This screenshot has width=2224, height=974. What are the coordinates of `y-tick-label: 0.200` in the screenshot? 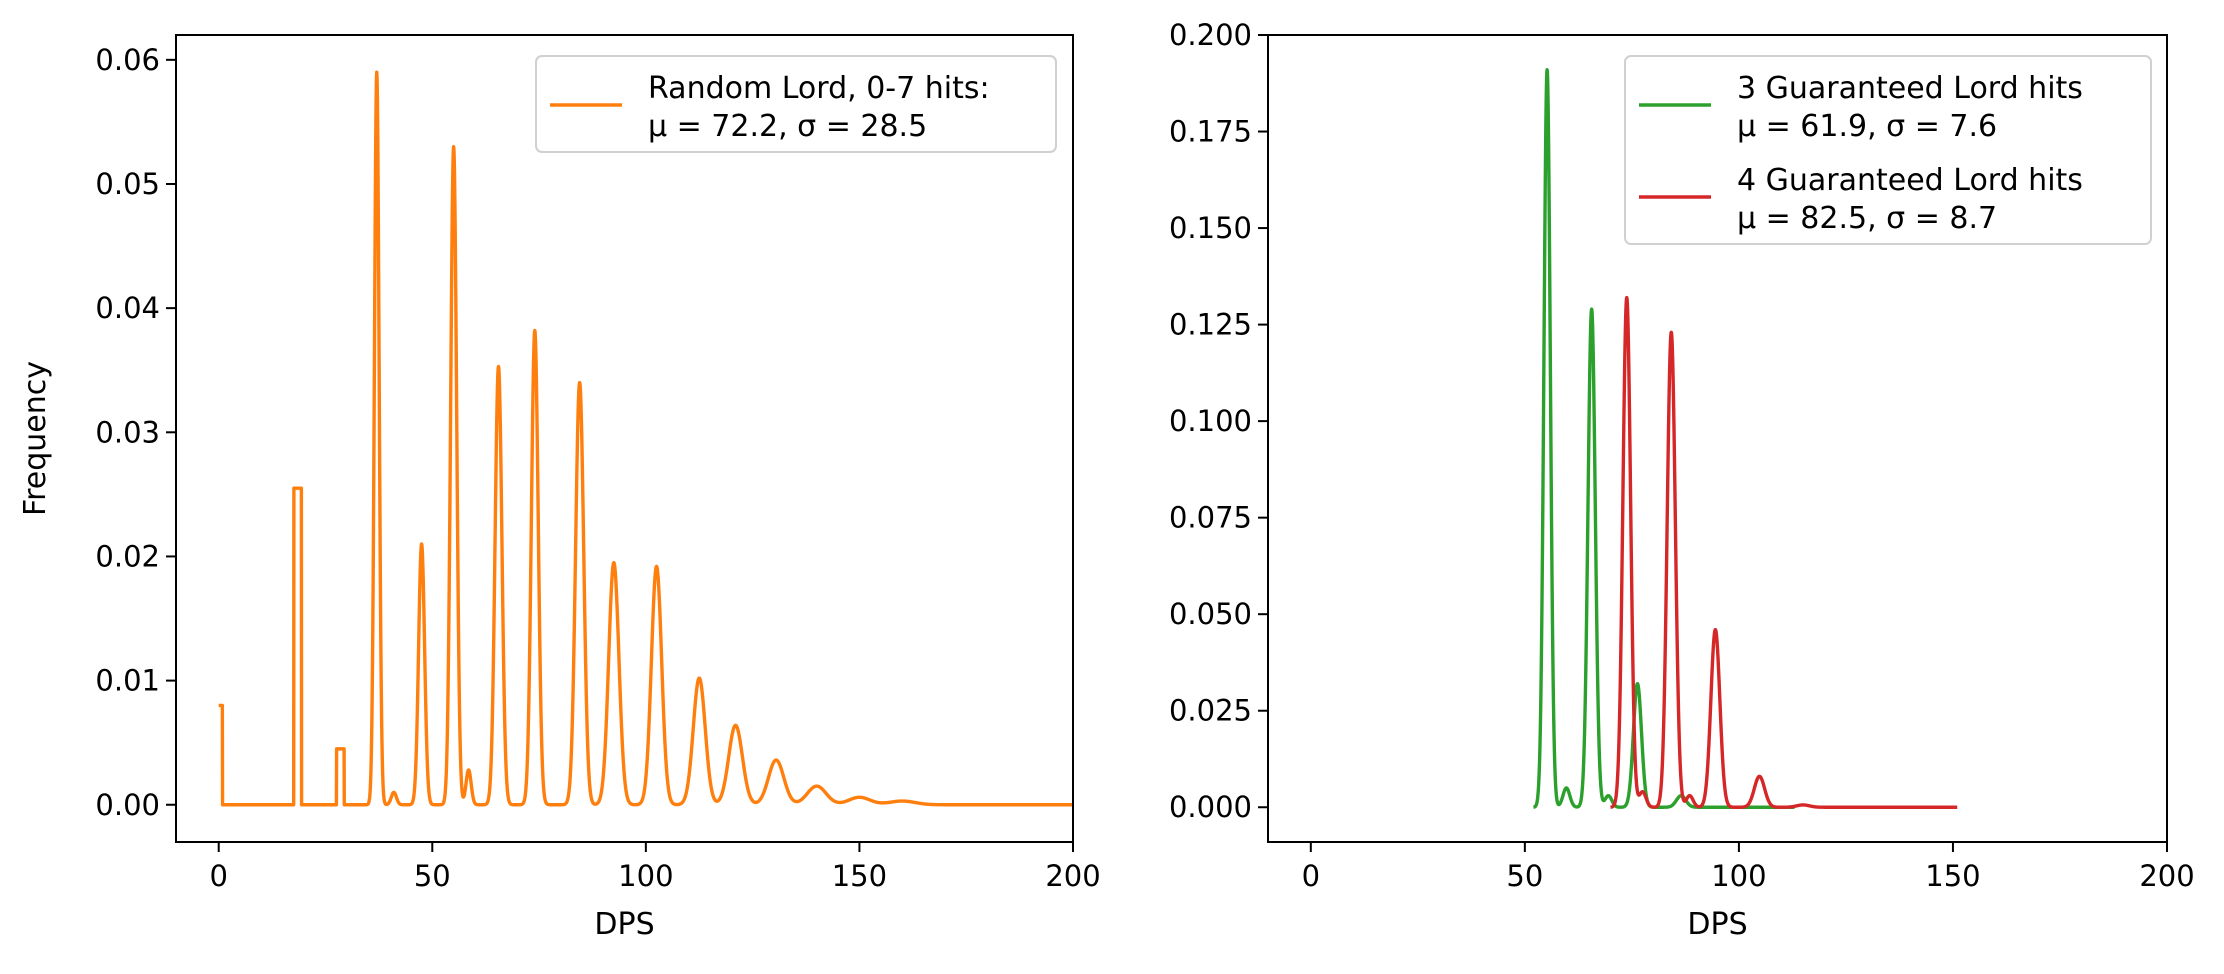 It's located at (1210, 35).